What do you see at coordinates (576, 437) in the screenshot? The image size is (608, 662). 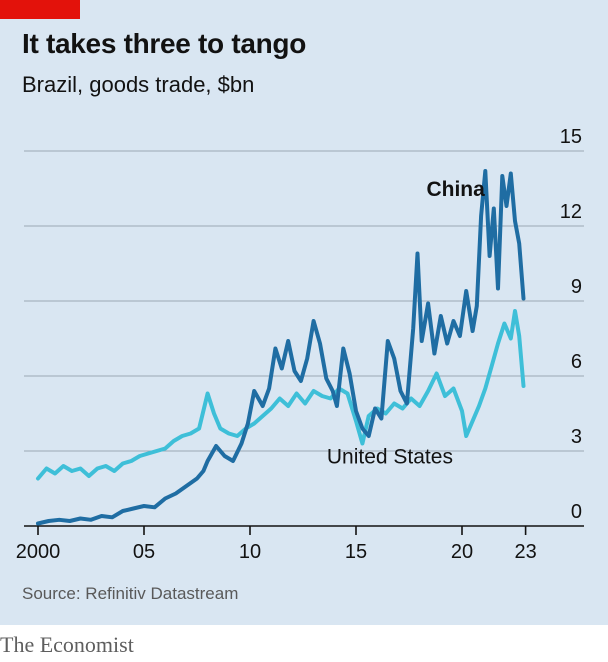 I see `y-tick-label: 3` at bounding box center [576, 437].